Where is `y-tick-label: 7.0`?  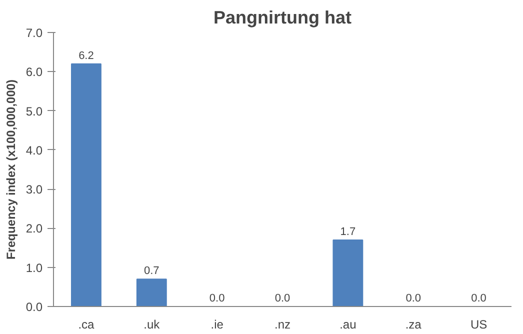
y-tick-label: 7.0 is located at coordinates (34, 33).